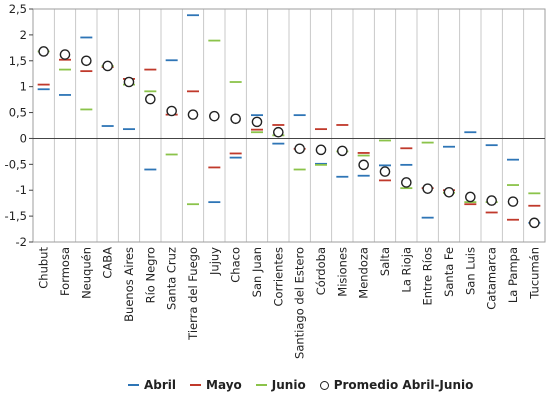 The image size is (554, 405). What do you see at coordinates (492, 278) in the screenshot?
I see `x-tick-label: Catamarca` at bounding box center [492, 278].